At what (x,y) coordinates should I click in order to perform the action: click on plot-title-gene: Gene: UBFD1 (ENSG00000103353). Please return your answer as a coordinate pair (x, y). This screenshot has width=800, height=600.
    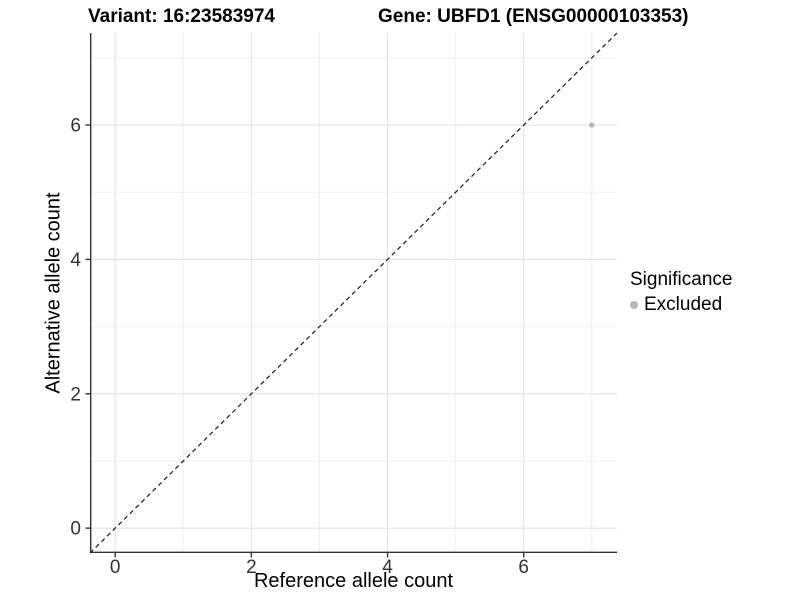
    Looking at the image, I should click on (533, 16).